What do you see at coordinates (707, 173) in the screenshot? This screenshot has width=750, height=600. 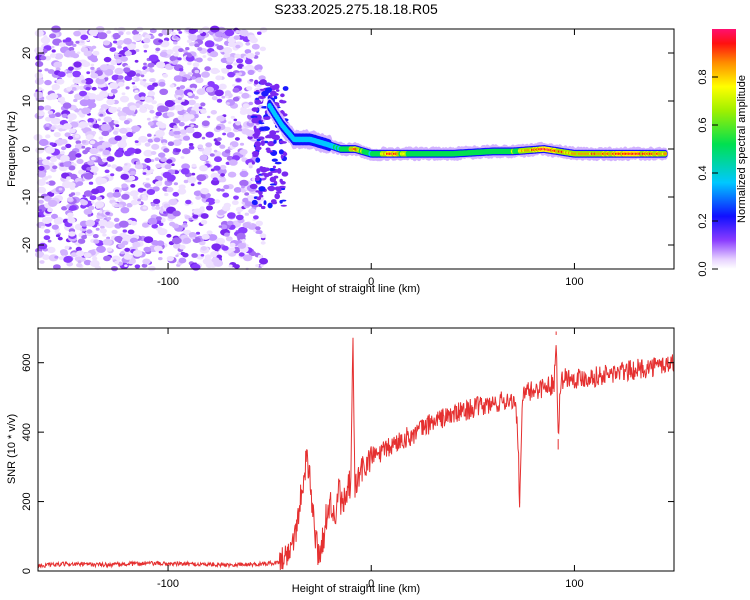 I see `colorbar-ticks: 0.0 0.2 0.4 0.6 0.8` at bounding box center [707, 173].